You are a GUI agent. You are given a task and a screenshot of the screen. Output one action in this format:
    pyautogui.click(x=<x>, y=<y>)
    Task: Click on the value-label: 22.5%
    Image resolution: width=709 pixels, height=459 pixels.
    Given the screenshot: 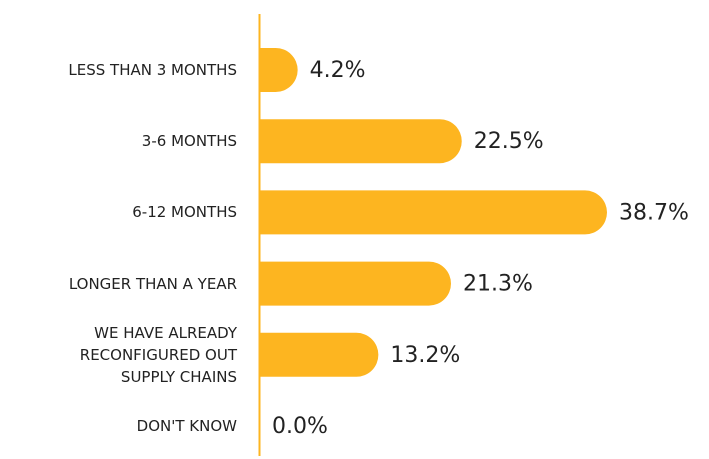 What is the action you would take?
    pyautogui.click(x=509, y=141)
    